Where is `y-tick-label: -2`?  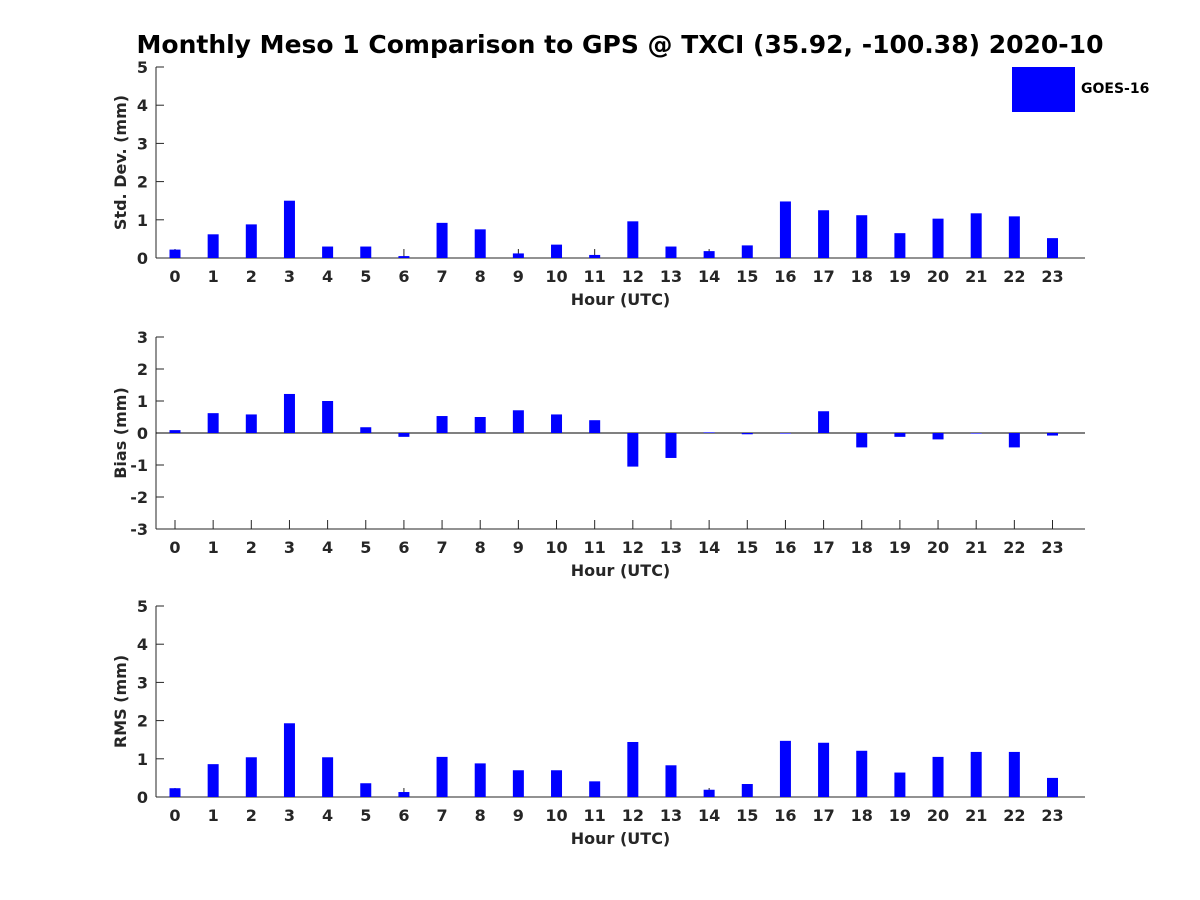
y-tick-label: -2 is located at coordinates (139, 497).